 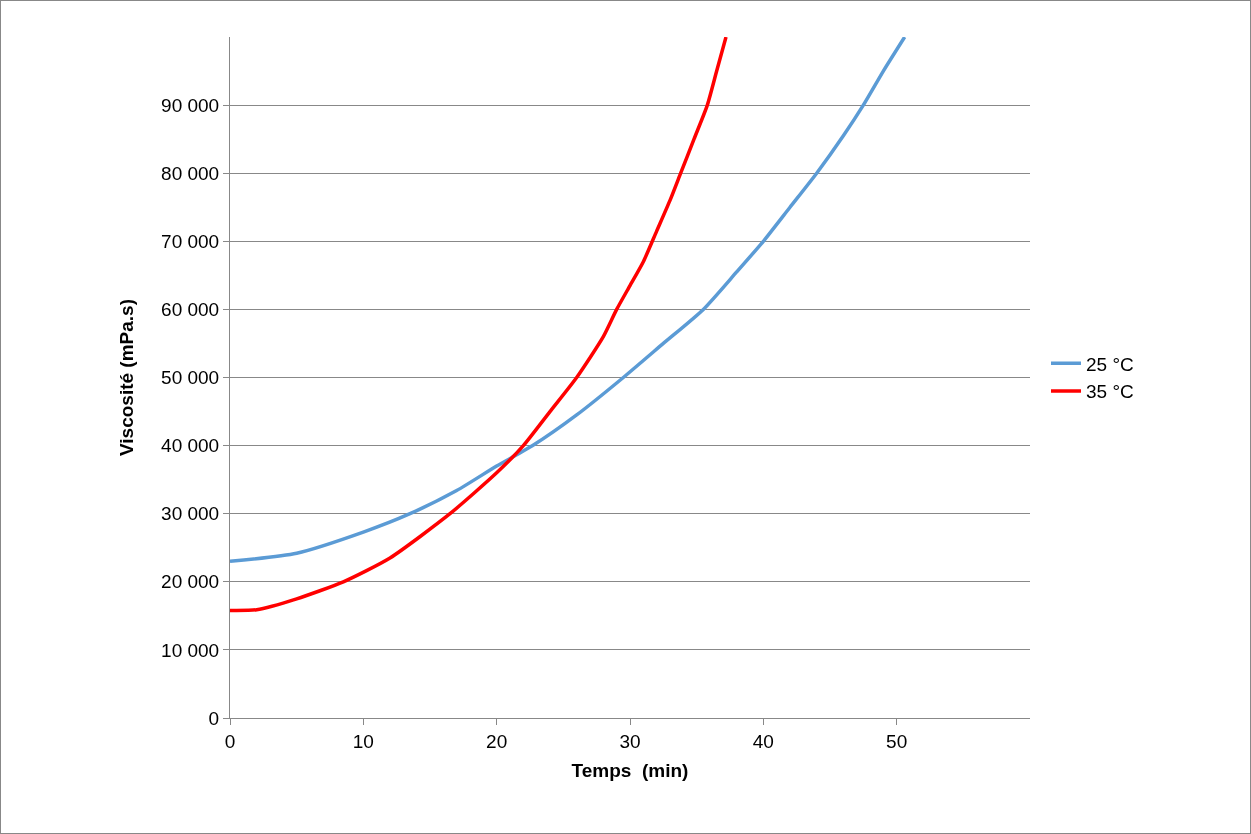 I want to click on y-tick-label: 30 000, so click(x=190, y=514).